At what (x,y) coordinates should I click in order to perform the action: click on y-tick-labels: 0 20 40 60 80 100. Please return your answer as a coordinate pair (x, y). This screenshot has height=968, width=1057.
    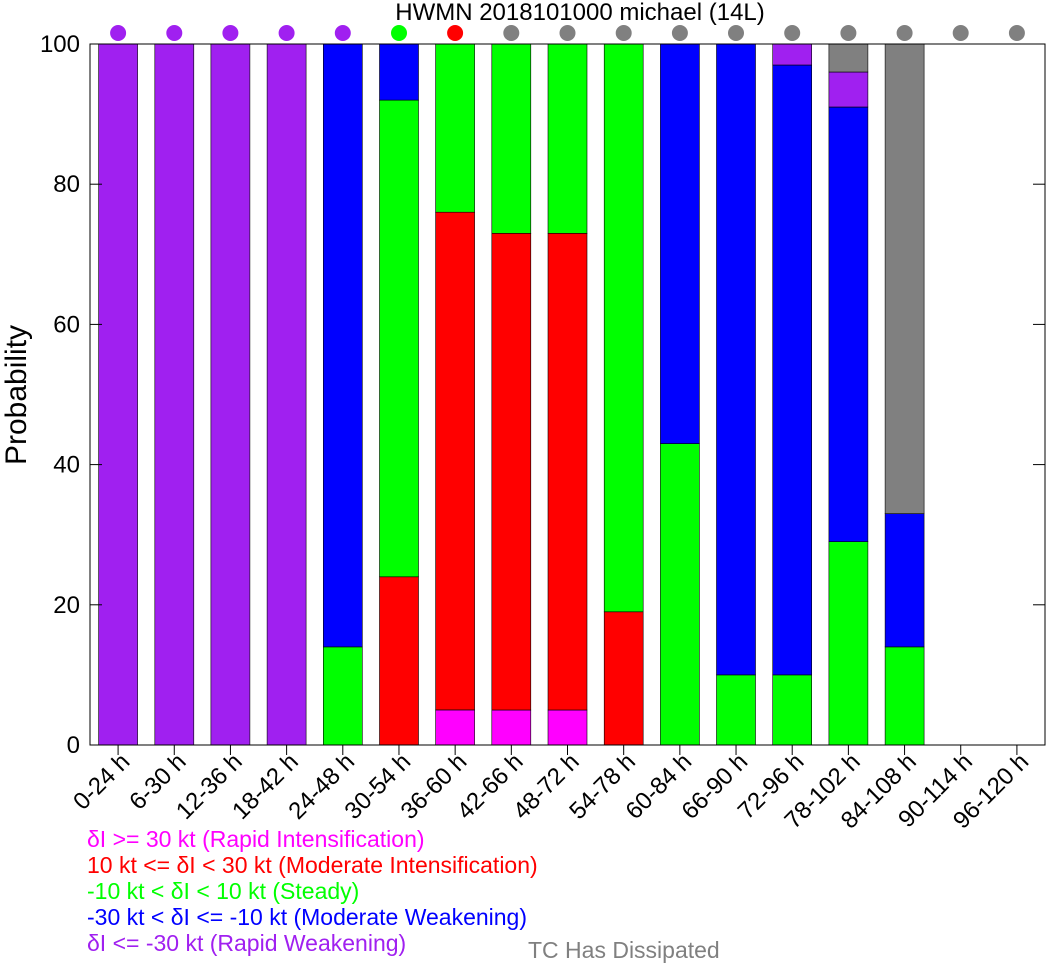
    Looking at the image, I should click on (60, 395).